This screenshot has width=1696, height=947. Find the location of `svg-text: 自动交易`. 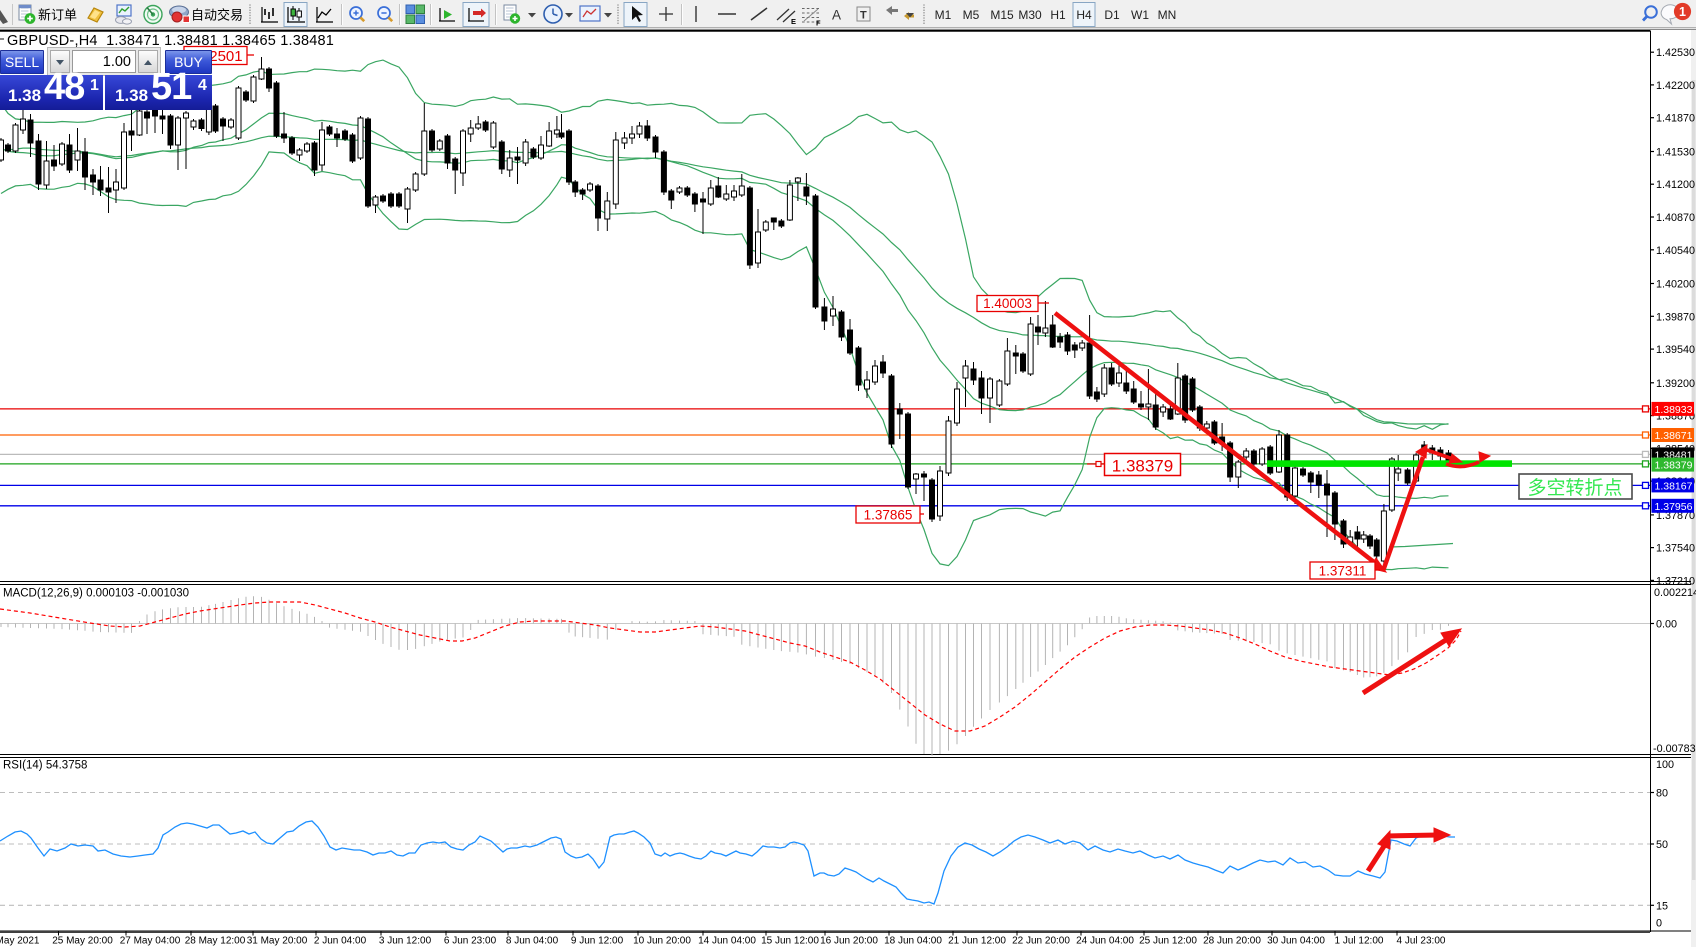

svg-text: 自动交易 is located at coordinates (217, 15).